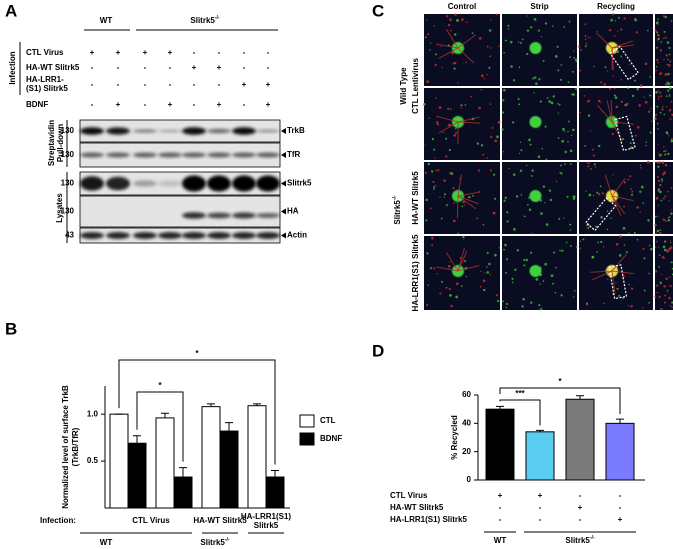 The height and width of the screenshot is (549, 673). I want to click on y-axis-label-line: (TrkB/TfR), so click(75, 446).